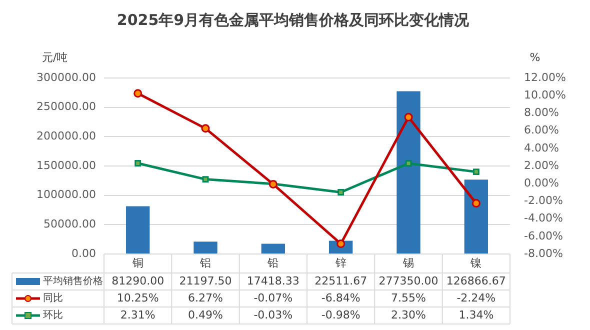  What do you see at coordinates (476, 263) in the screenshot?
I see `x-tick-label: 镍` at bounding box center [476, 263].